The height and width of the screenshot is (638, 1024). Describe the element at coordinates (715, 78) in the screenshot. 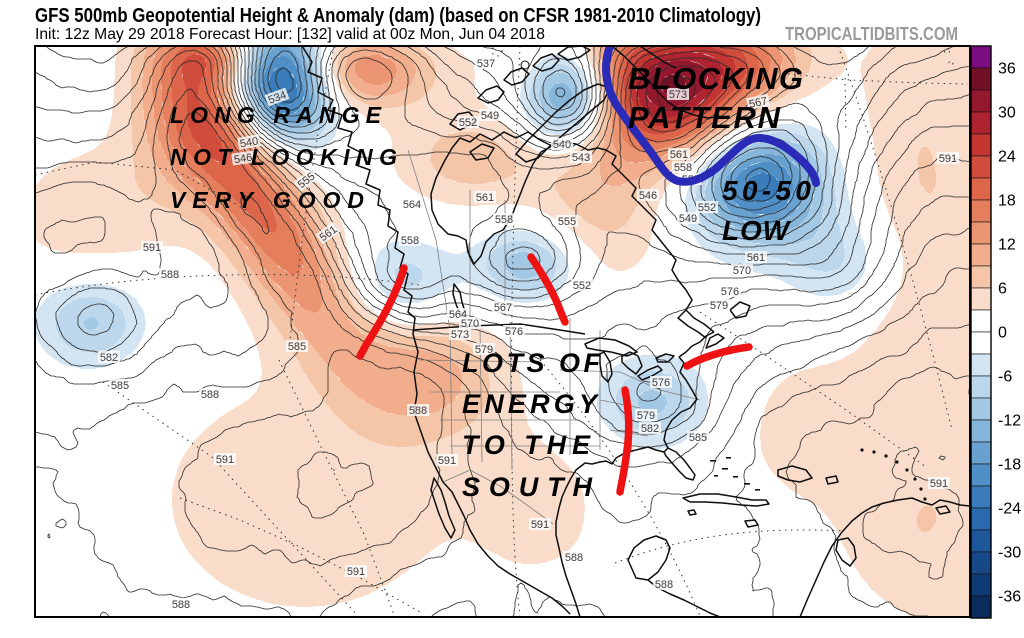

I see `svg-text: BLOCKING` at that location.